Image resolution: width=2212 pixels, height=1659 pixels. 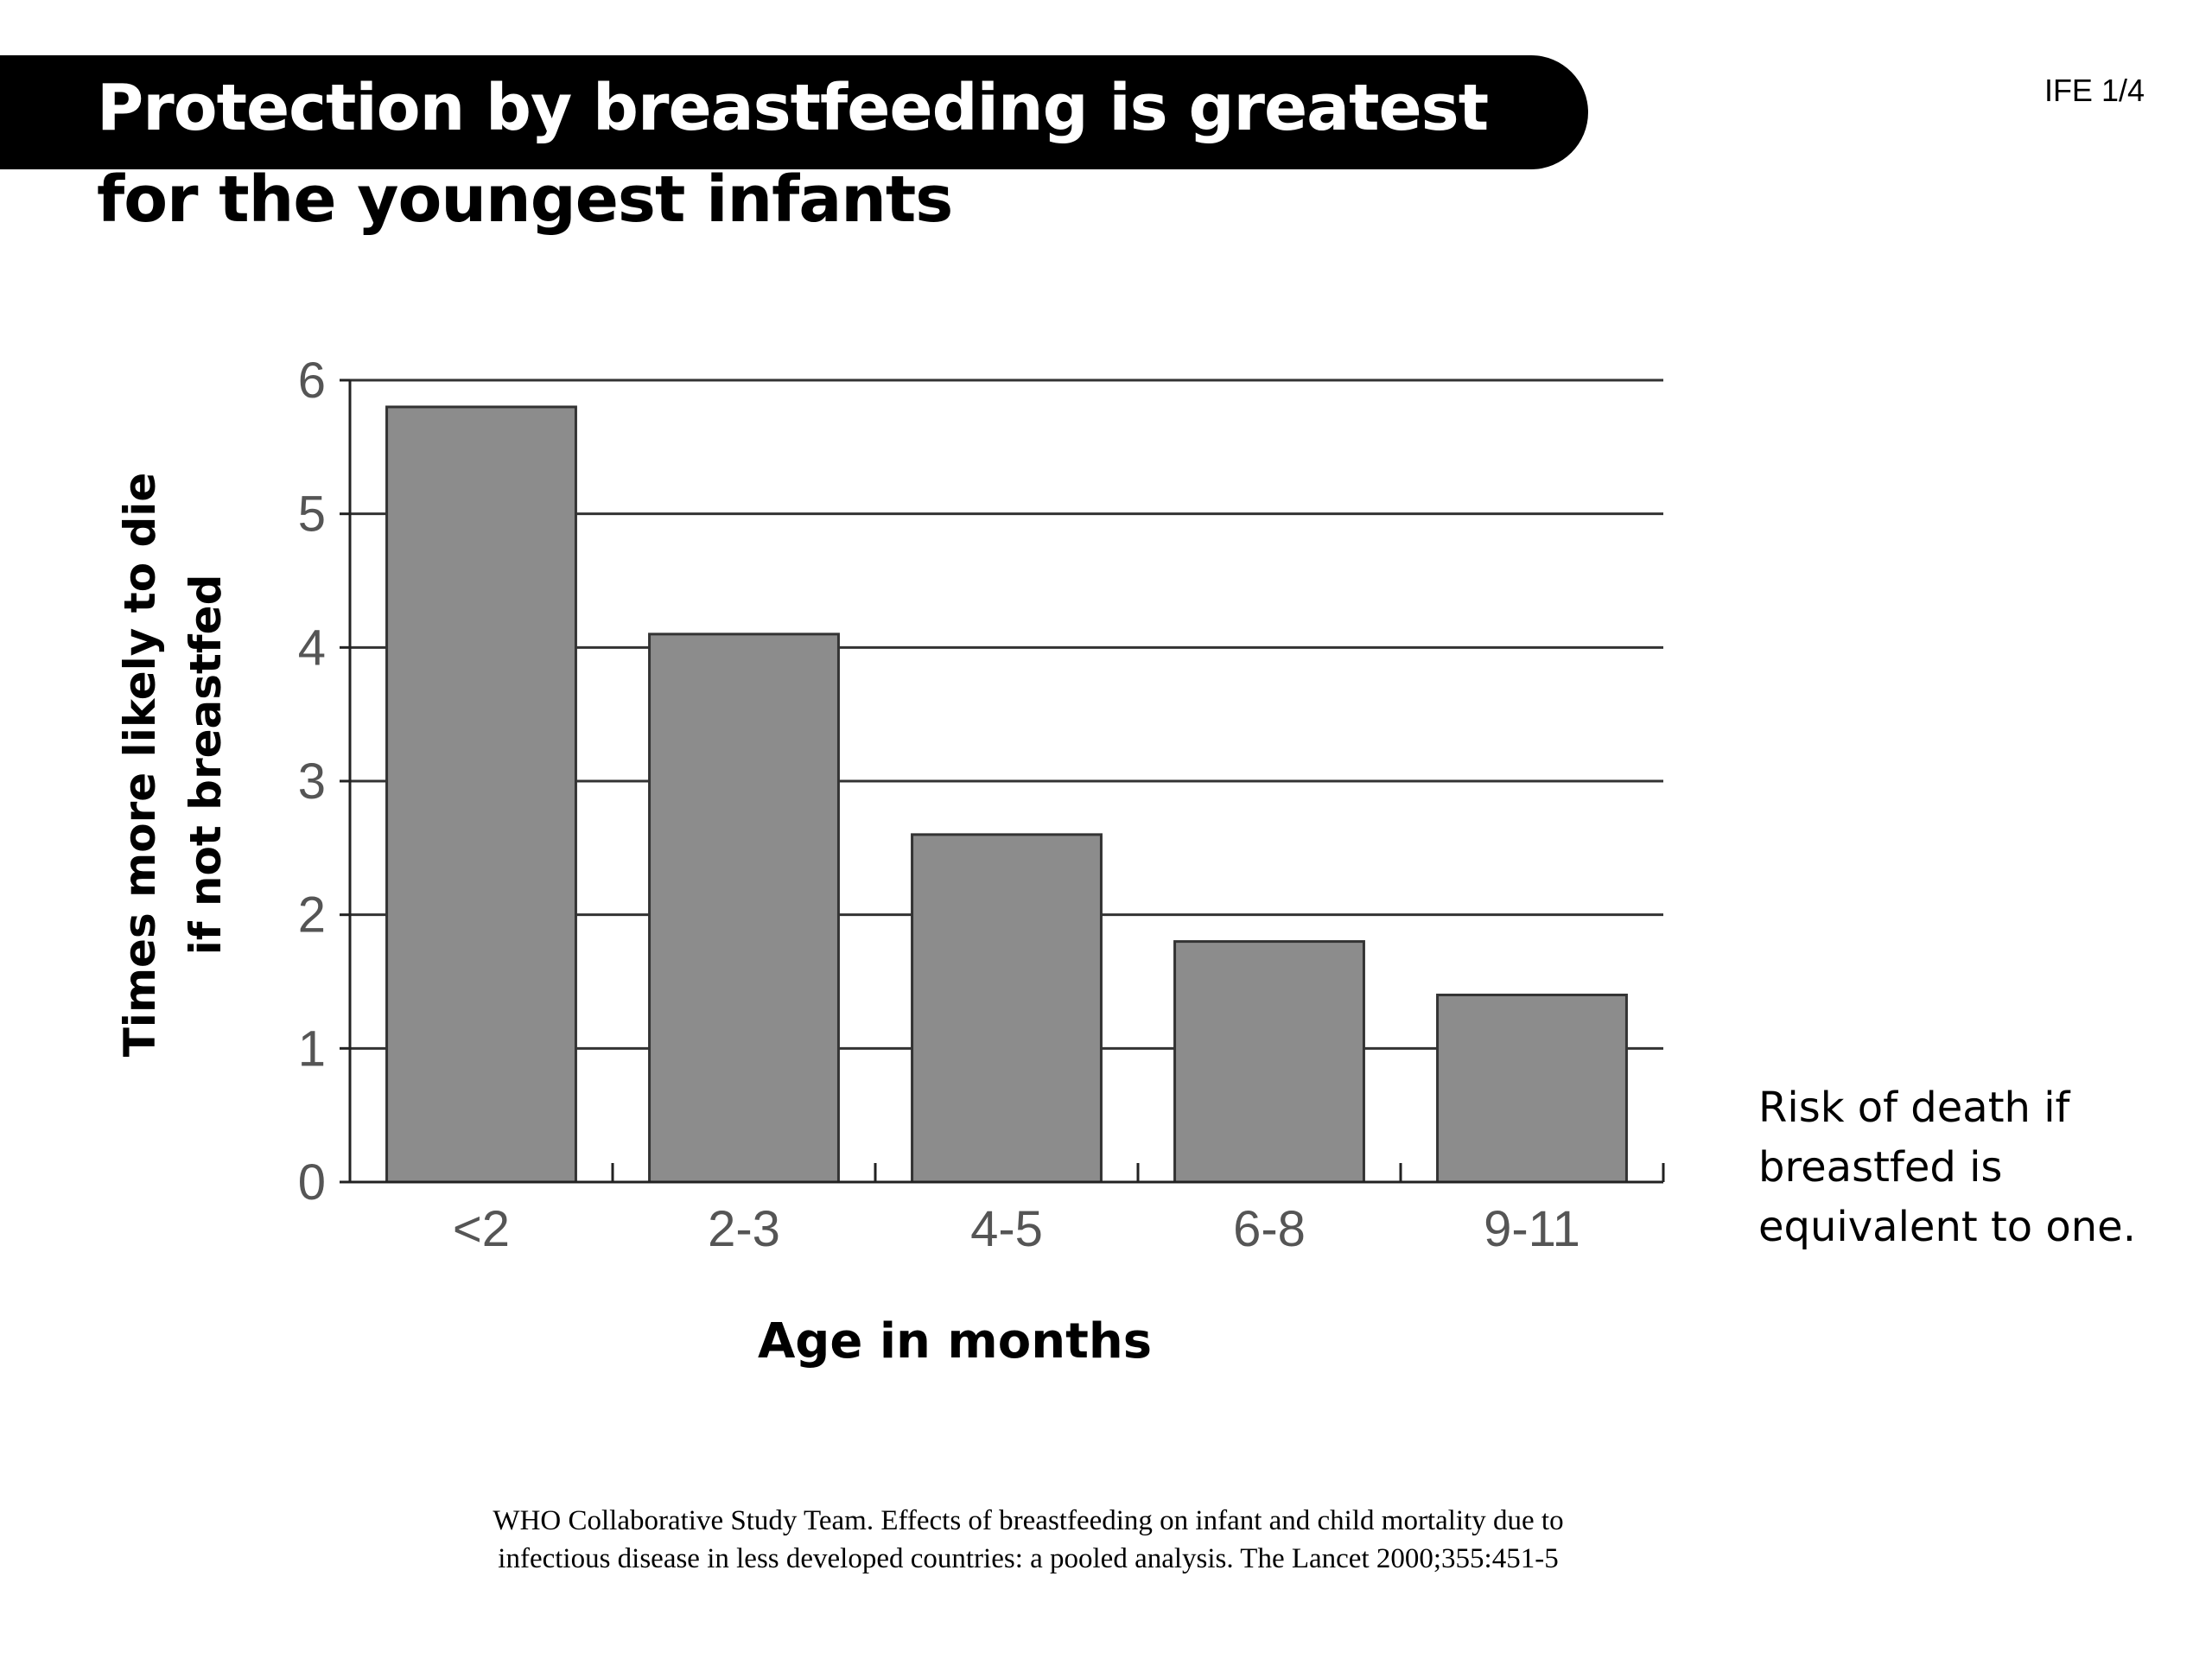 I want to click on y-axis-label-line-1: Times more likely to die, so click(x=140, y=765).